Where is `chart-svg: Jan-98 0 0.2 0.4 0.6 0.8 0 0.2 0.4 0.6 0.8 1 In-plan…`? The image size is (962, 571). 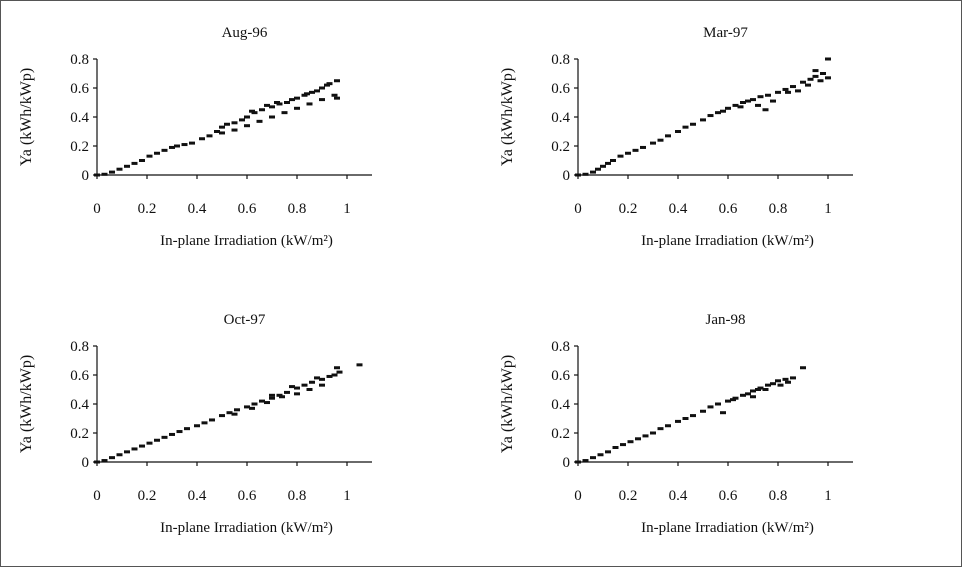 chart-svg: Jan-98 0 0.2 0.4 0.6 0.8 0 0.2 0.4 0.6 0.8 1 In-plan… is located at coordinates (676, 424).